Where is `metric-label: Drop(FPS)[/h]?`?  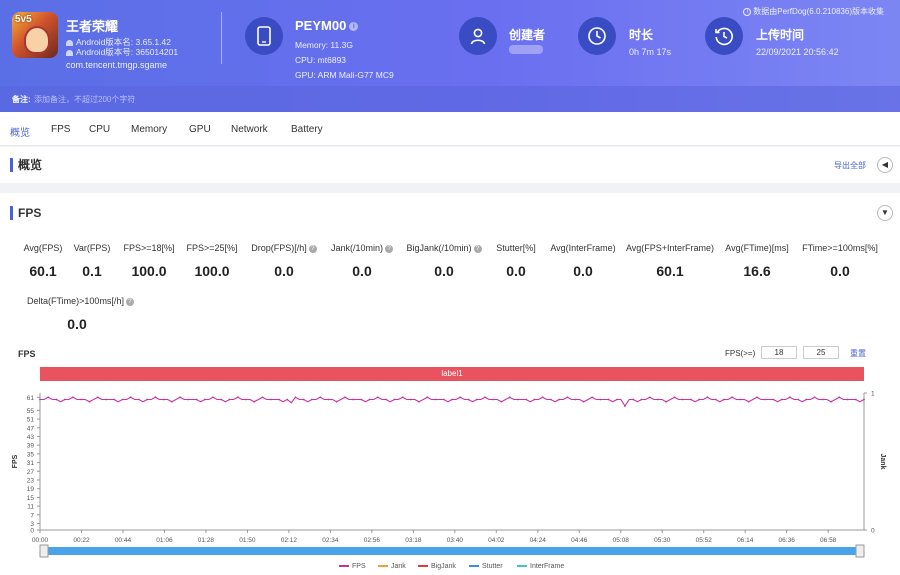 metric-label: Drop(FPS)[/h]? is located at coordinates (284, 248).